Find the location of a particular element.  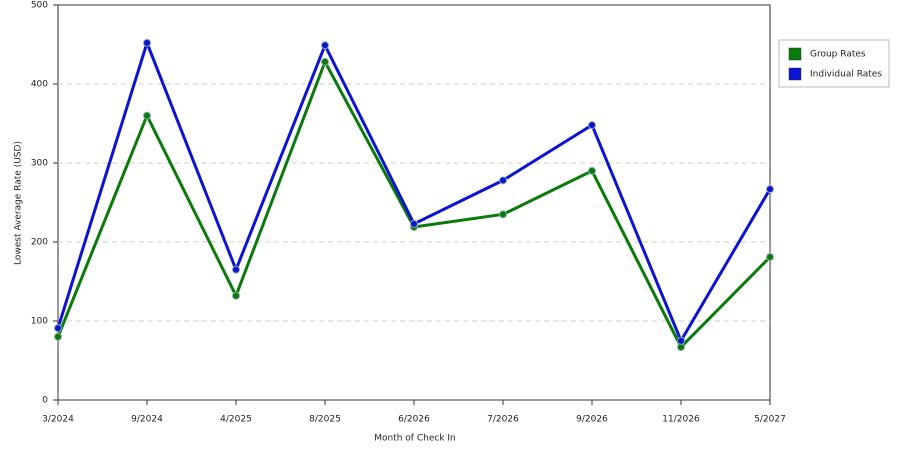

x-tick-label: 5/2027 is located at coordinates (770, 420).